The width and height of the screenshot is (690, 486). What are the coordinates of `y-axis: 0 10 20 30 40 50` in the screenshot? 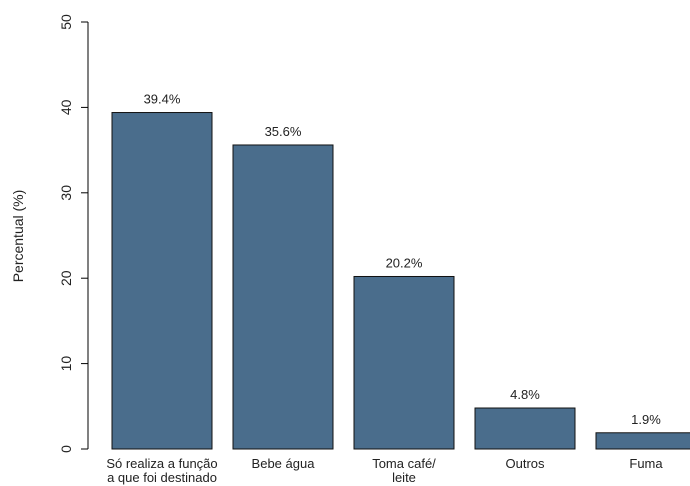 It's located at (73, 233).